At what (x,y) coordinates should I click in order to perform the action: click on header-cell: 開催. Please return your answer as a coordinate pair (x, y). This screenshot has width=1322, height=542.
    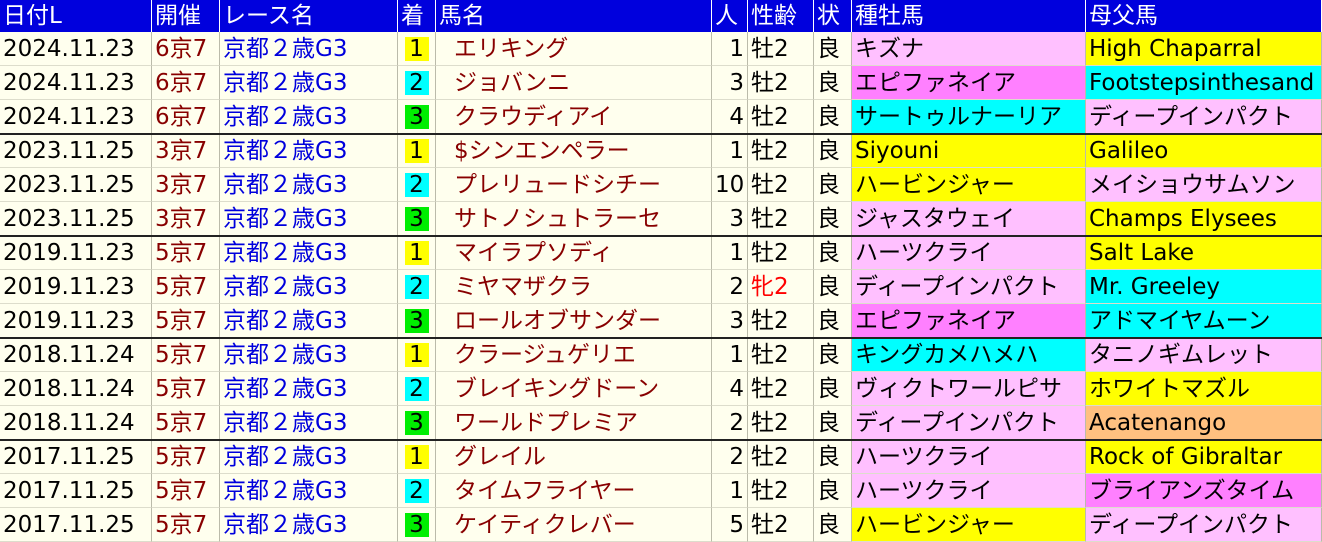
    Looking at the image, I should click on (186, 16).